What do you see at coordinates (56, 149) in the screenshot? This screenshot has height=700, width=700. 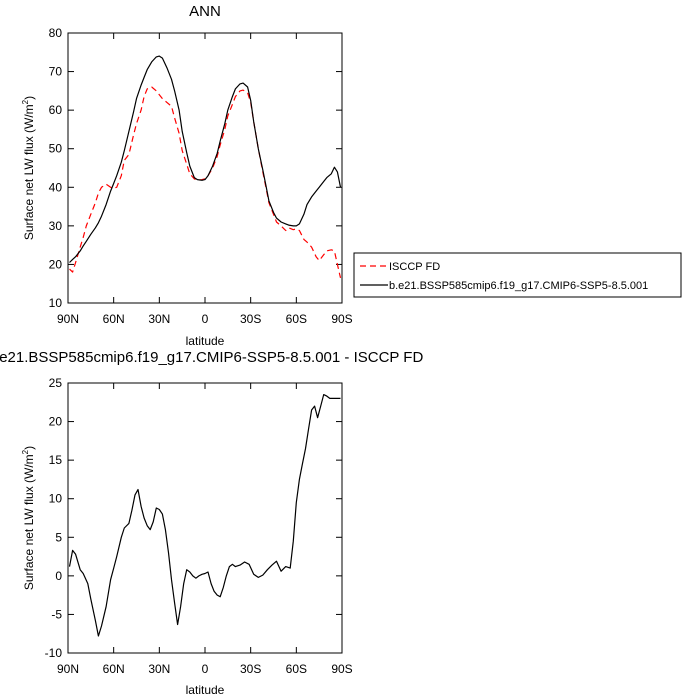 I see `y-tick-label: 50` at bounding box center [56, 149].